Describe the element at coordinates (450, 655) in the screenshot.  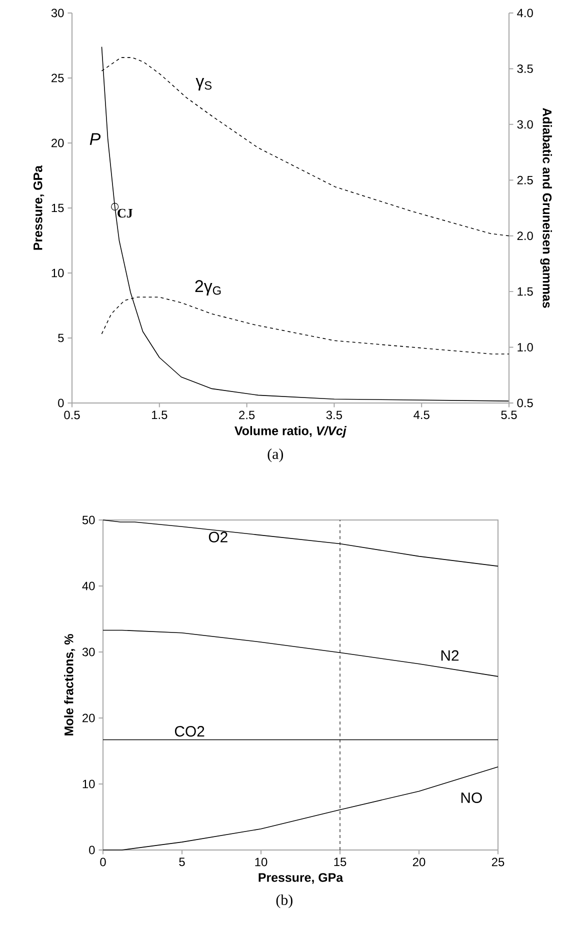
I see `series-label: N2` at that location.